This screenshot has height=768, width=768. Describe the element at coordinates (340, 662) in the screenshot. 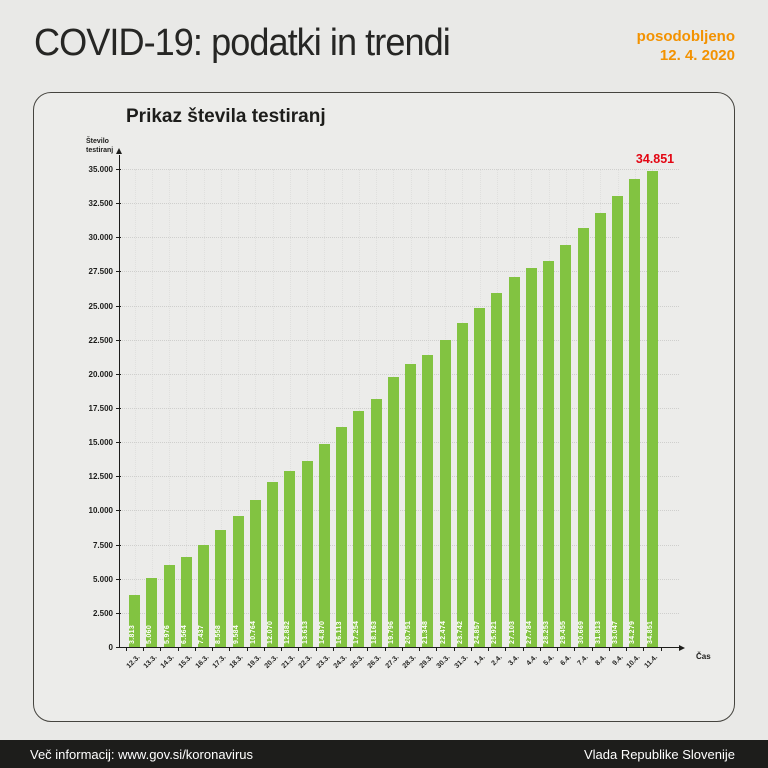

I see `x-category-label: 24.3.` at that location.